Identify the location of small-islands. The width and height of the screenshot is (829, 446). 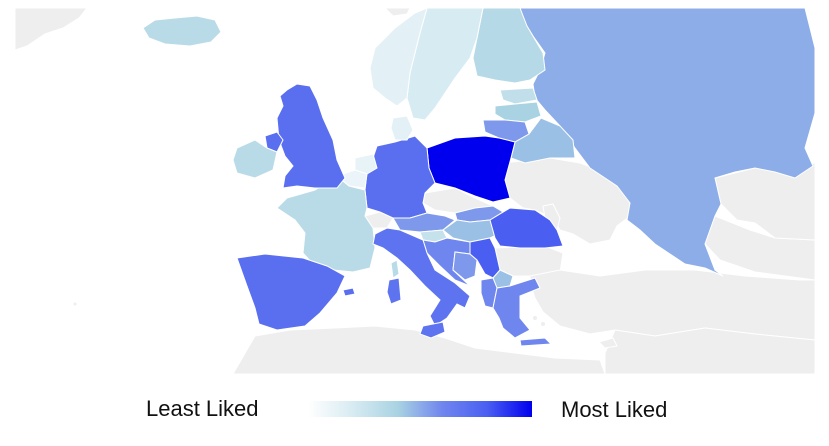
(315, 314).